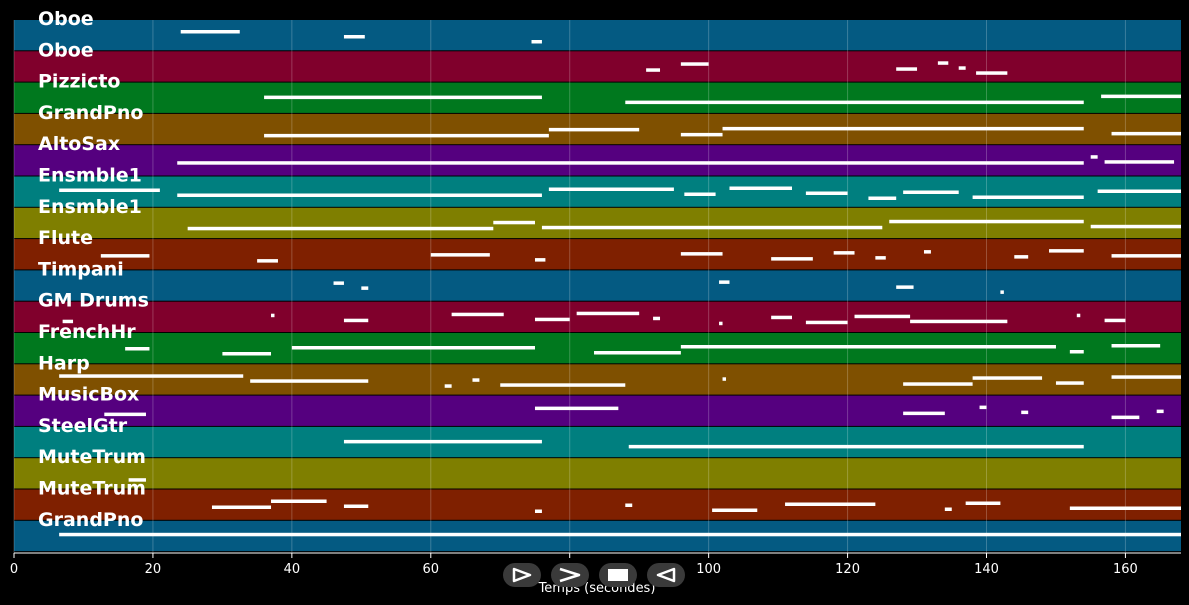 The image size is (1189, 605). I want to click on track-label: AltoSax, so click(79, 144).